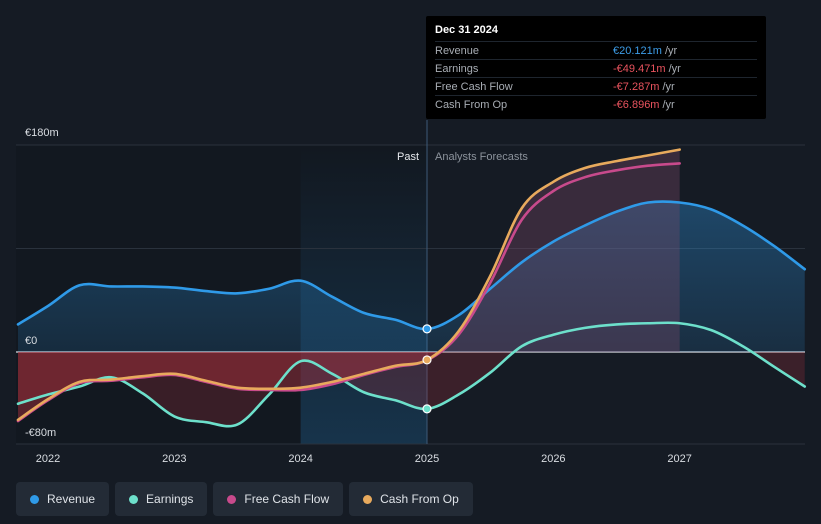 The width and height of the screenshot is (821, 524). What do you see at coordinates (596, 86) in the screenshot?
I see `tooltip-row-free-cash-flow: Free Cash Flow -€7.287m /yr` at bounding box center [596, 86].